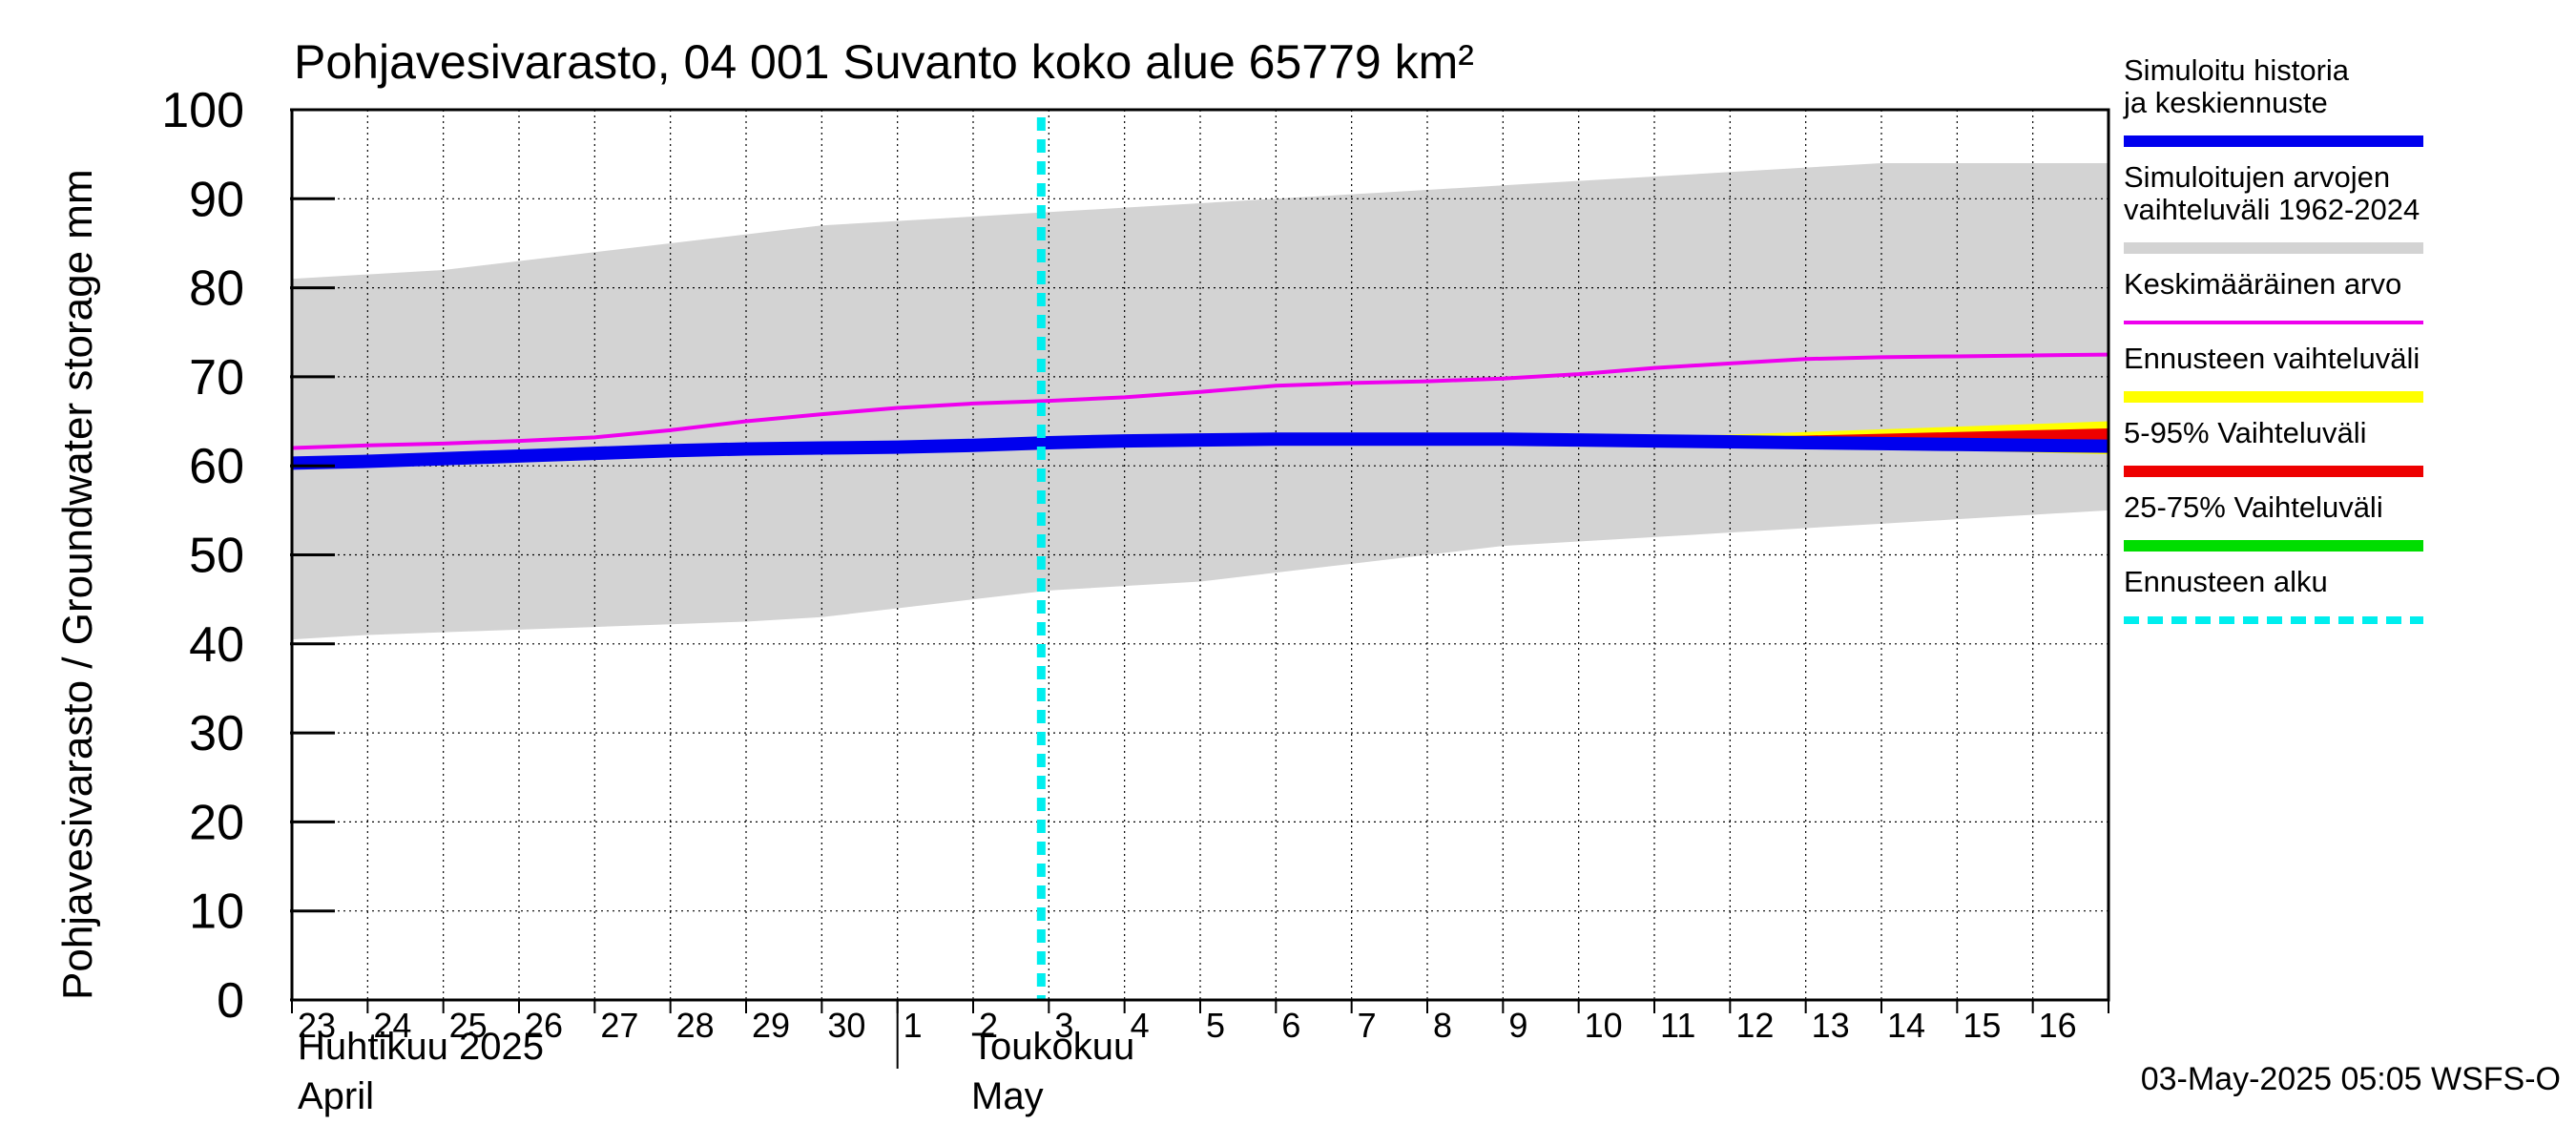 The height and width of the screenshot is (1145, 2576). I want to click on legend-label: Ennusteen alku, so click(2226, 581).